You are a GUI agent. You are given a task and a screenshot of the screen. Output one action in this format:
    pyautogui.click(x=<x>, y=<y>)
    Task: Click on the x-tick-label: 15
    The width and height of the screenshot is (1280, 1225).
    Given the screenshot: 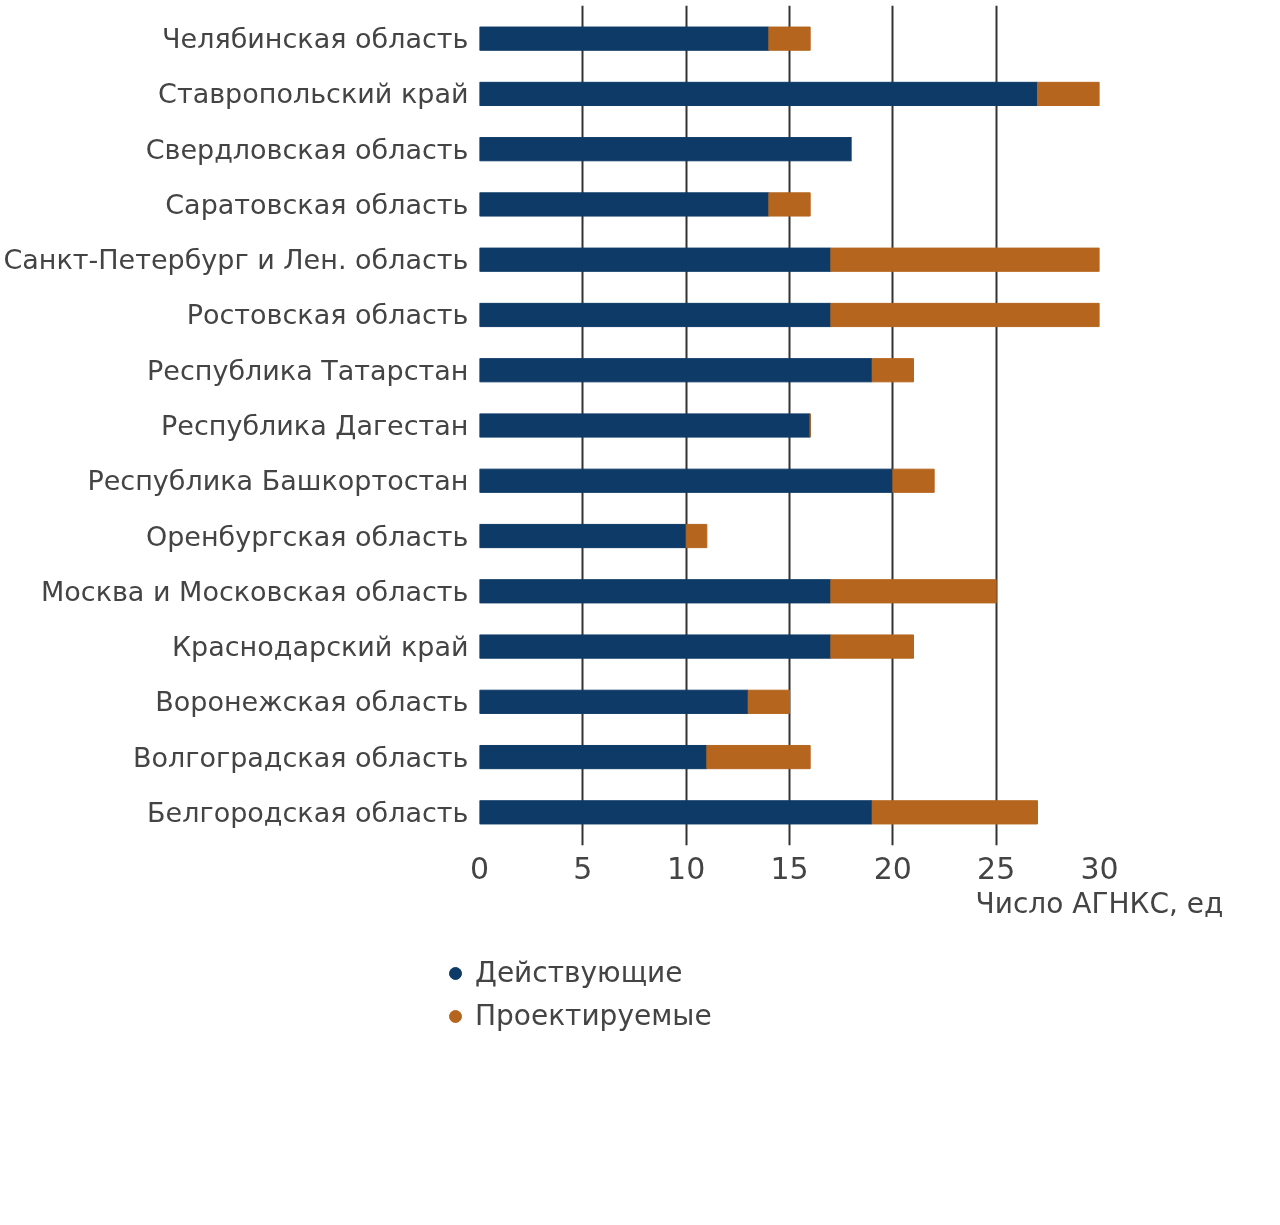 What is the action you would take?
    pyautogui.click(x=789, y=868)
    